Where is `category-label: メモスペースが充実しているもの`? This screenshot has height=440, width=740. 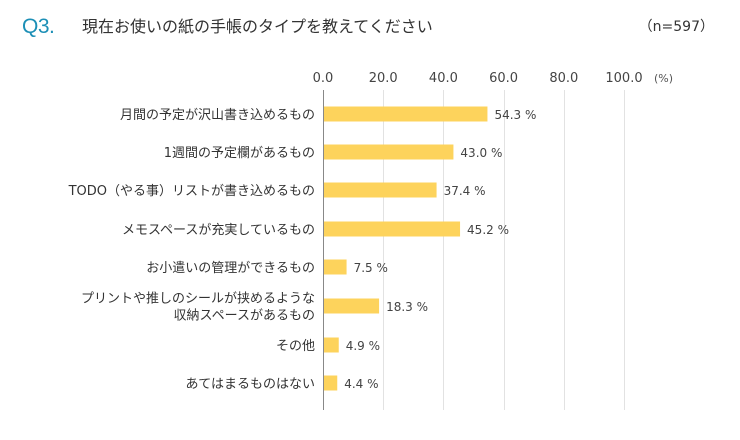
category-label: メモスペースが充実しているもの is located at coordinates (218, 230).